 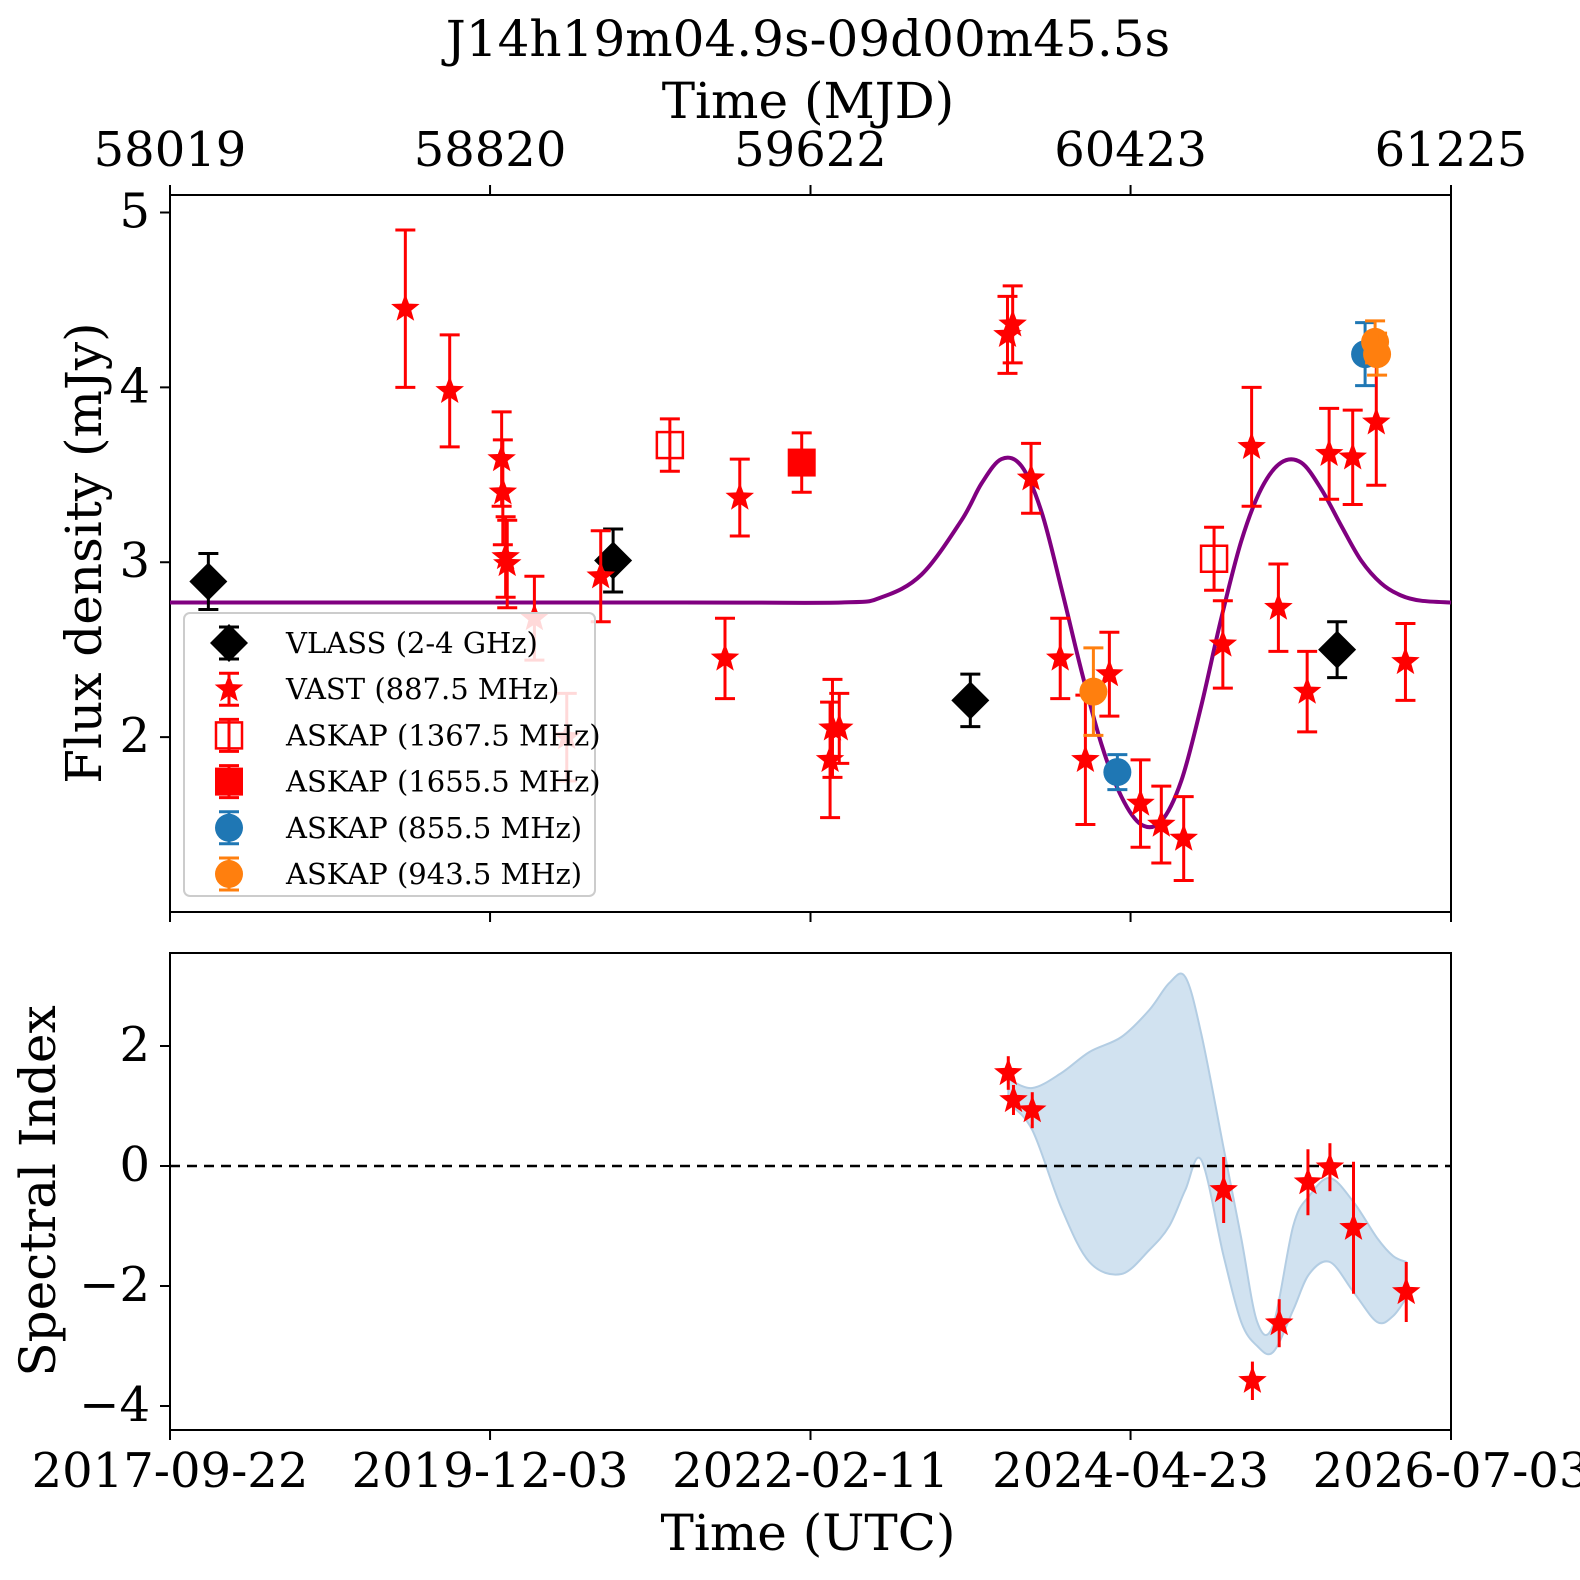 I want to click on top-panel-ylabel: Flux density (mJy), so click(x=84, y=552).